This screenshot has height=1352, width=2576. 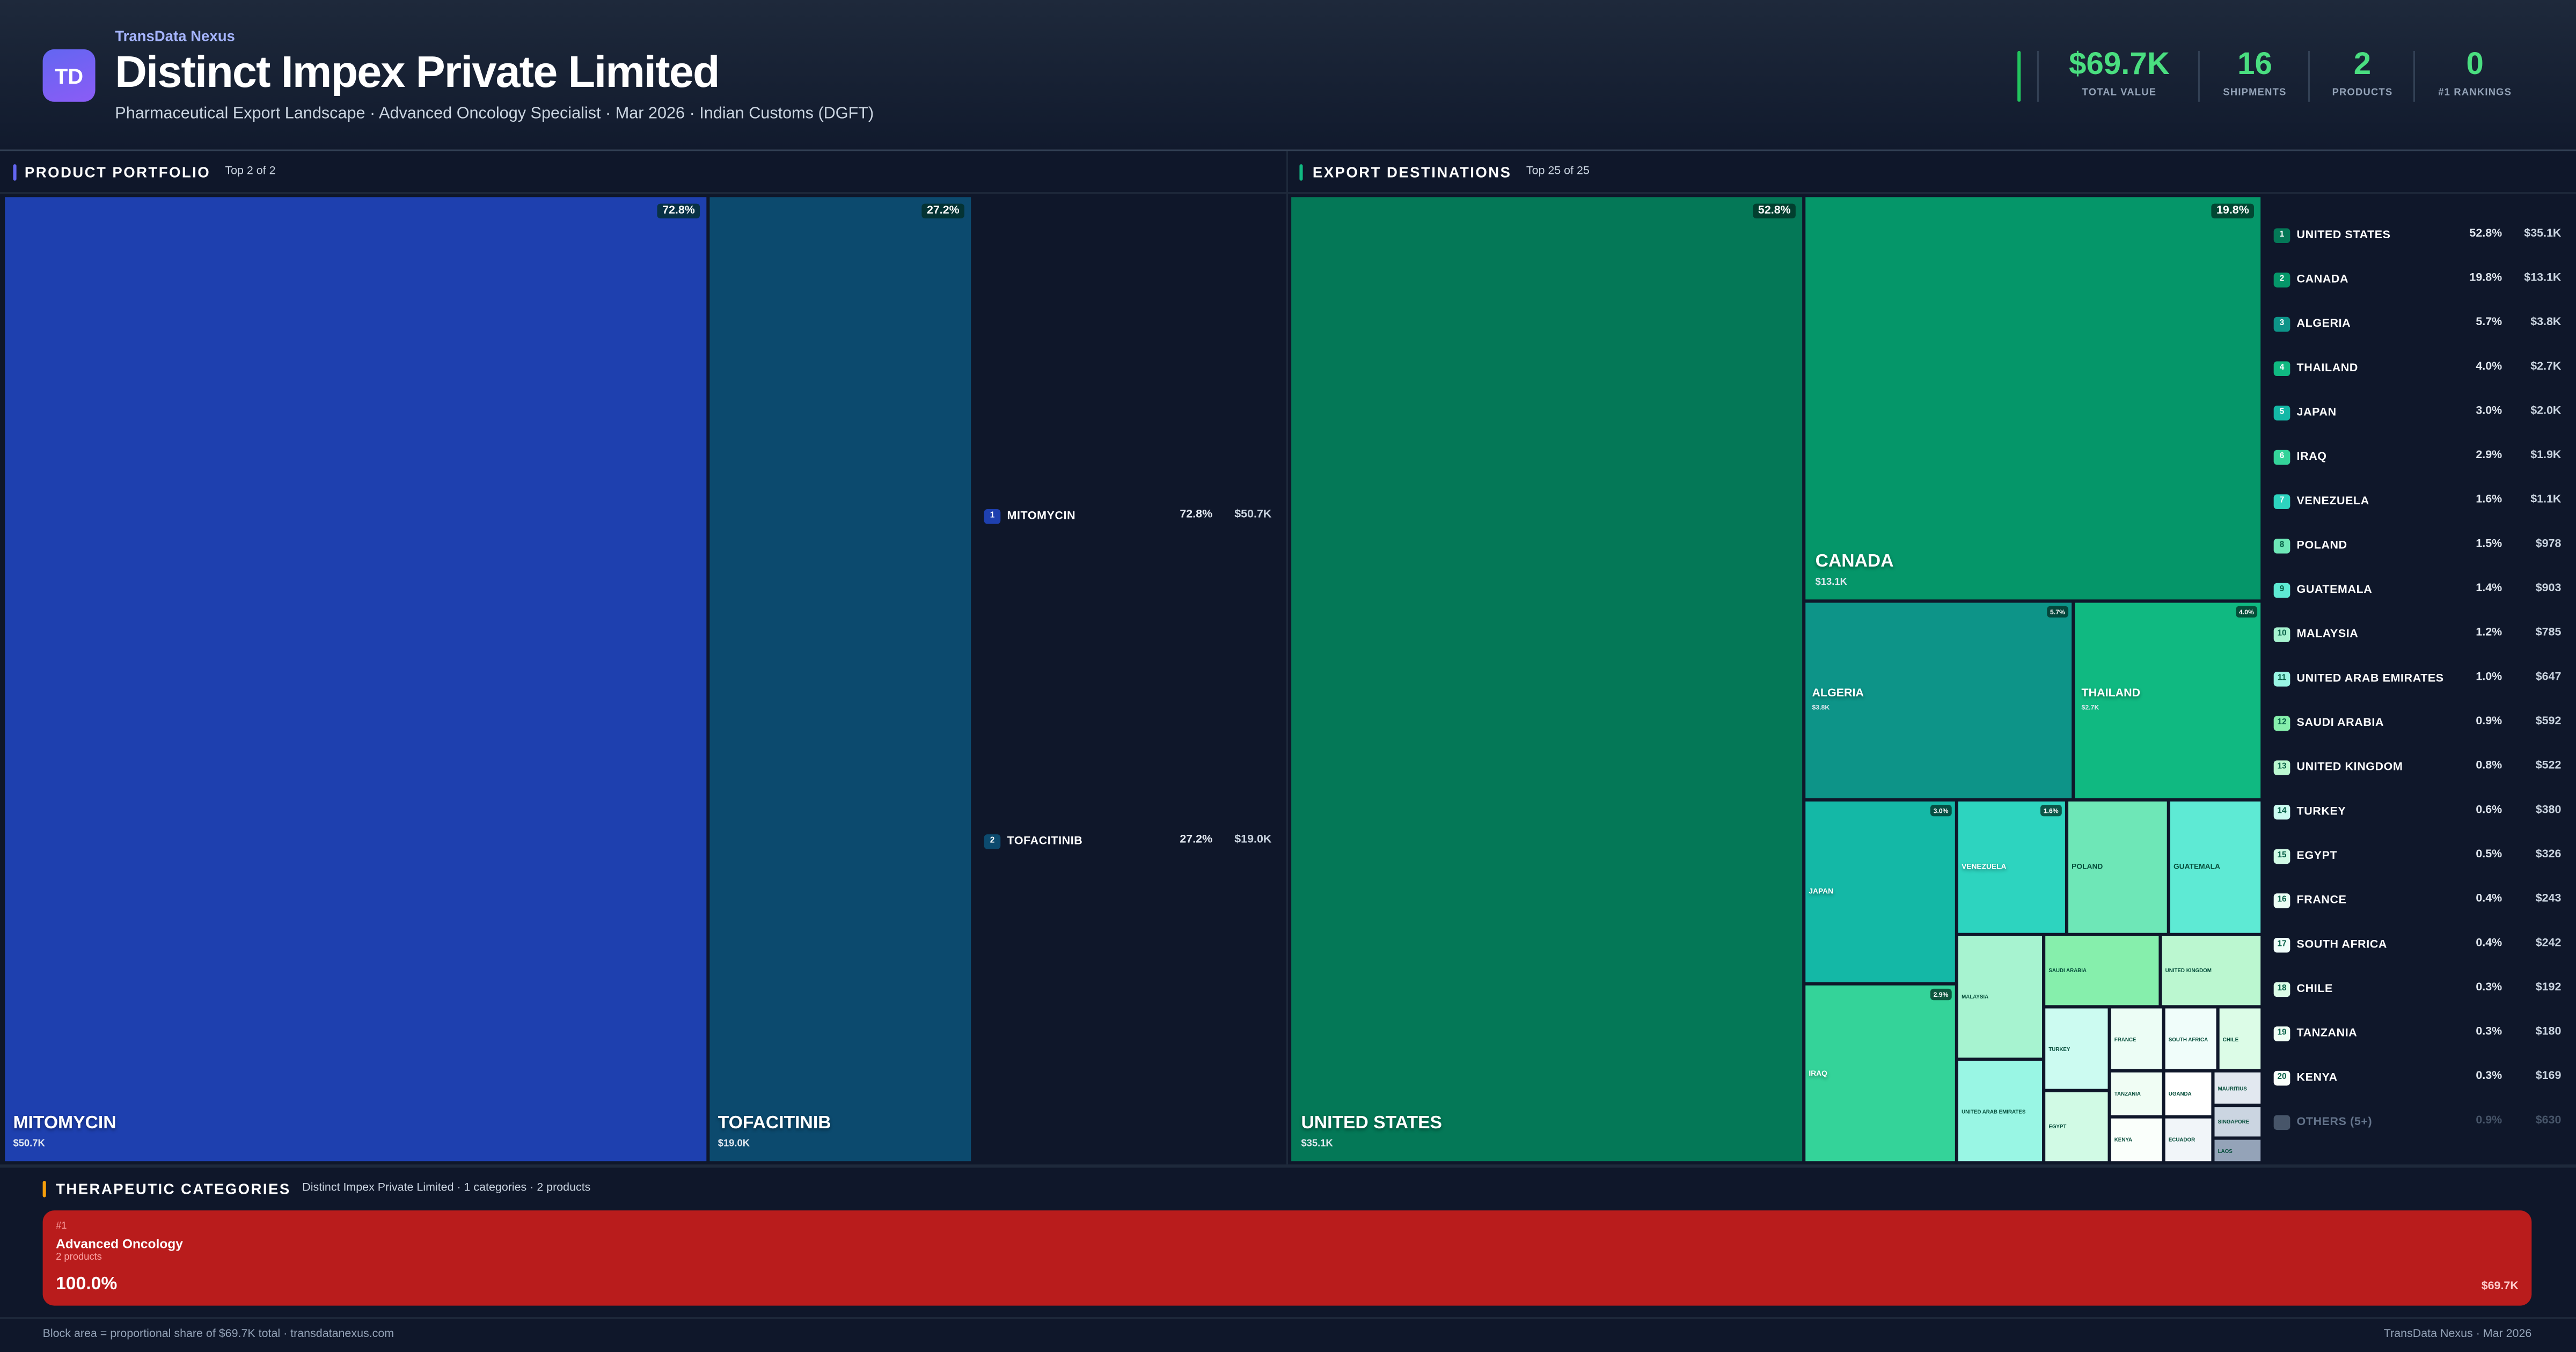 What do you see at coordinates (117, 172) in the screenshot?
I see `product-section-title: PRODUCT PORTFOLIO` at bounding box center [117, 172].